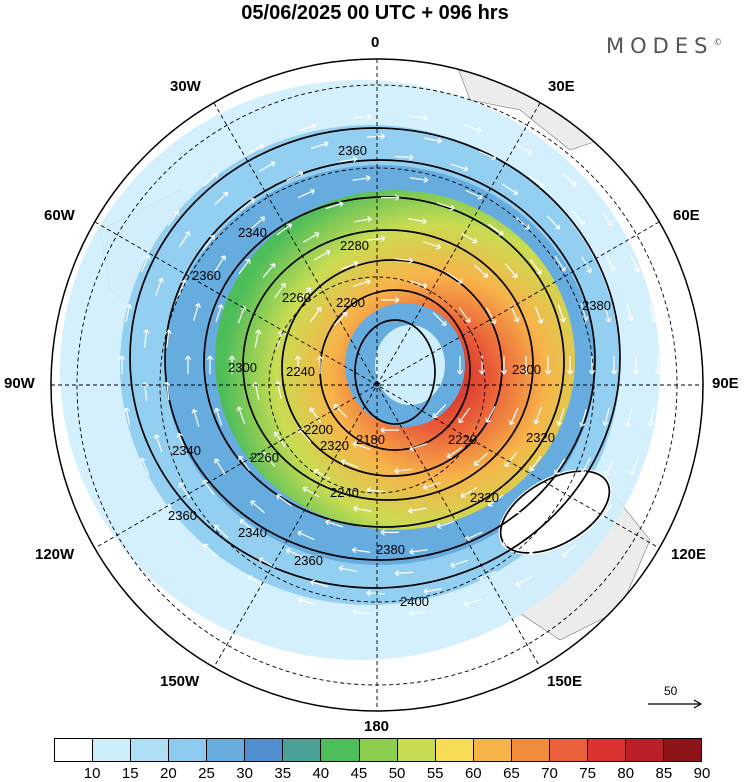 This screenshot has width=750, height=782. Describe the element at coordinates (375, 42) in the screenshot. I see `lon-label-0: 0` at that location.